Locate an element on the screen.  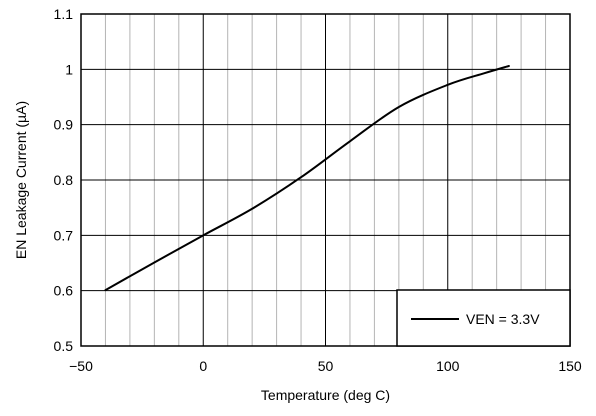
x-tick-label: 50 is located at coordinates (326, 366).